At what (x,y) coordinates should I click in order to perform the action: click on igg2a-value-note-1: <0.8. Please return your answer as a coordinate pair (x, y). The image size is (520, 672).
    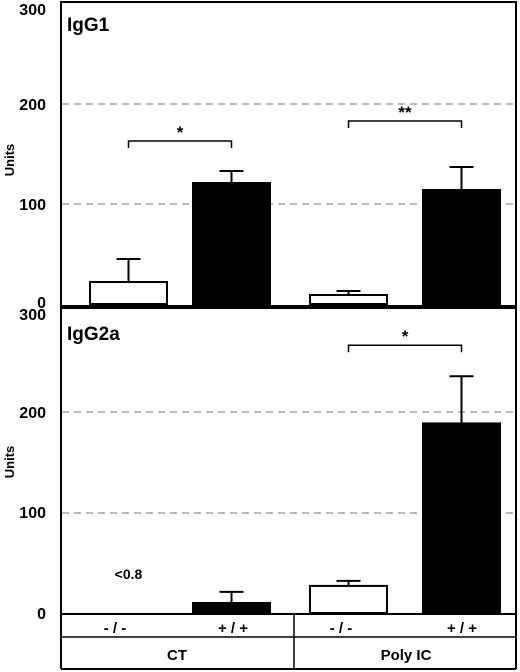
    Looking at the image, I should click on (129, 574).